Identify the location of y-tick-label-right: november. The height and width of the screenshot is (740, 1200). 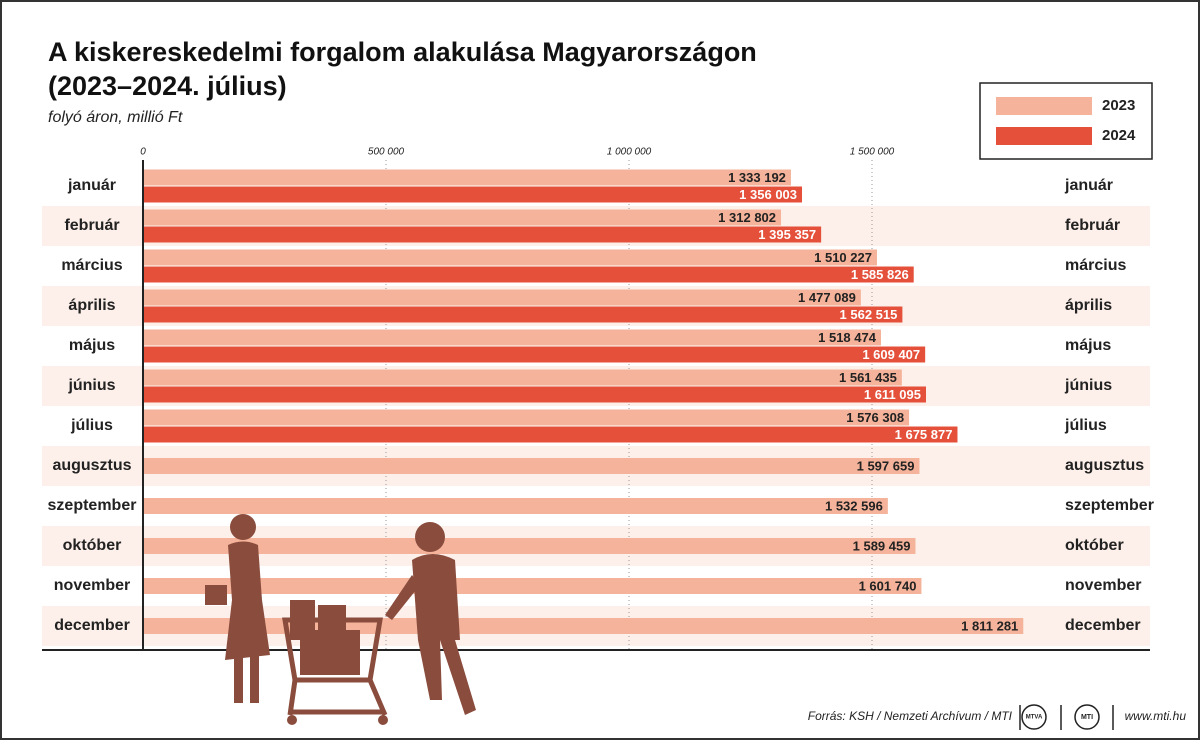
(1103, 585).